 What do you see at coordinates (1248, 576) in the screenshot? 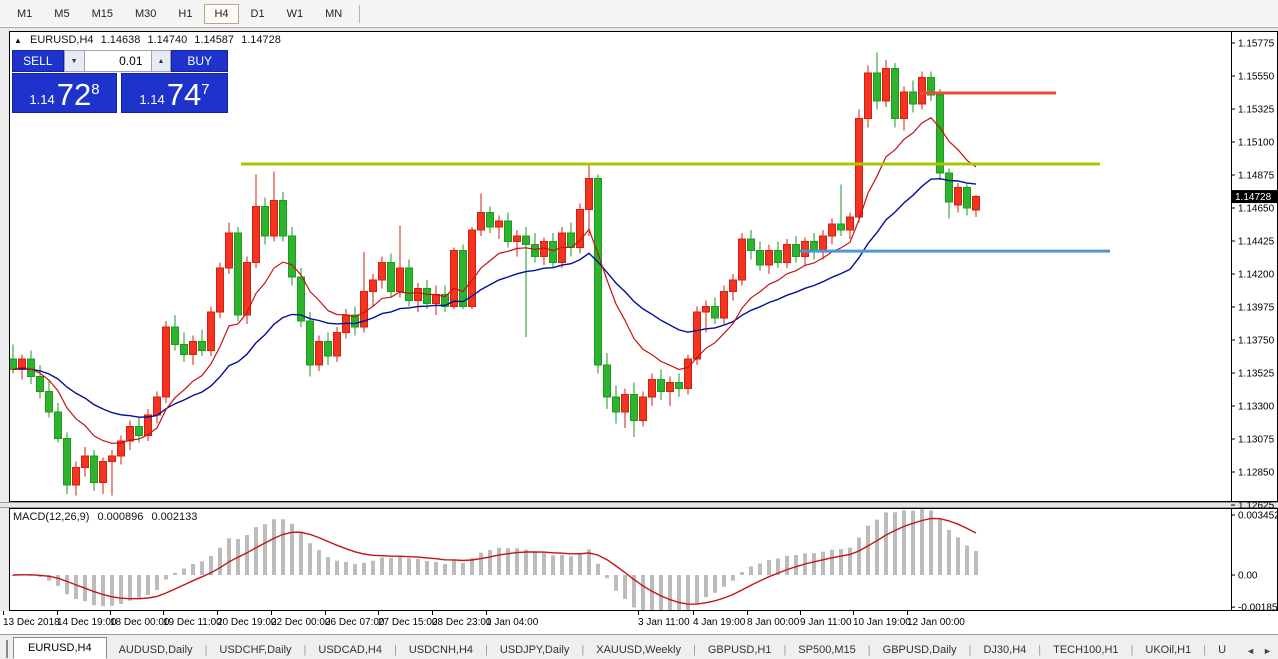
I see `svg-text: 0.00` at bounding box center [1248, 576].